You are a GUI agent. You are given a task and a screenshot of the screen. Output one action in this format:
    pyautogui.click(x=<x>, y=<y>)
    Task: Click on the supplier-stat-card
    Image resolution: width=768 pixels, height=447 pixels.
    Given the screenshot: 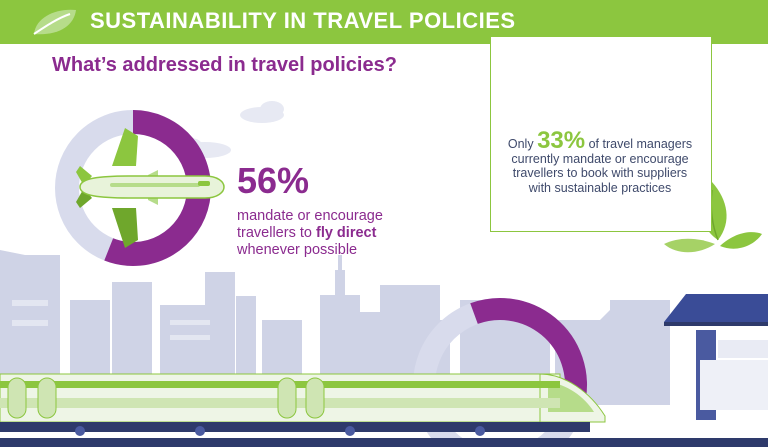 What is the action you would take?
    pyautogui.click(x=601, y=134)
    